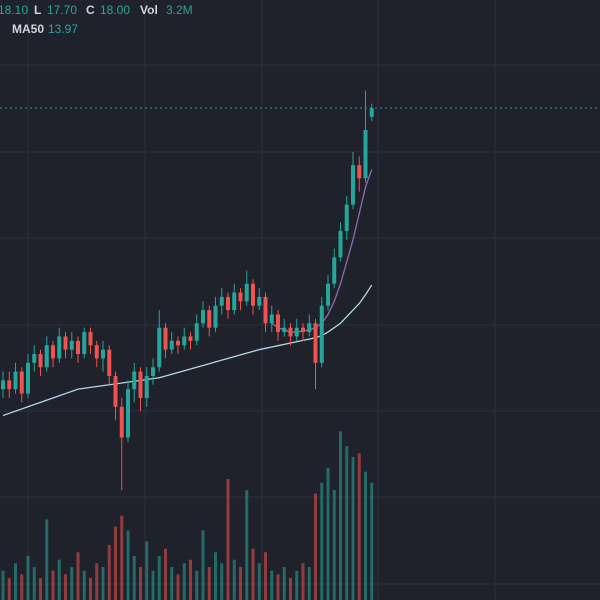 The height and width of the screenshot is (600, 600). What do you see at coordinates (115, 10) in the screenshot?
I see `close-value: 18.00` at bounding box center [115, 10].